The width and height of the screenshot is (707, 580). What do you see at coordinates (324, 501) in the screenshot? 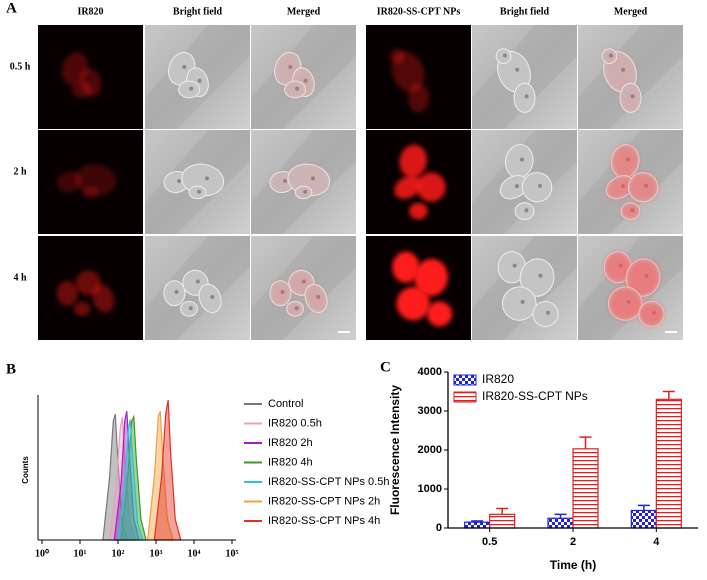
I see `legend-label: IR820-SS-CPT NPs 2h` at bounding box center [324, 501].